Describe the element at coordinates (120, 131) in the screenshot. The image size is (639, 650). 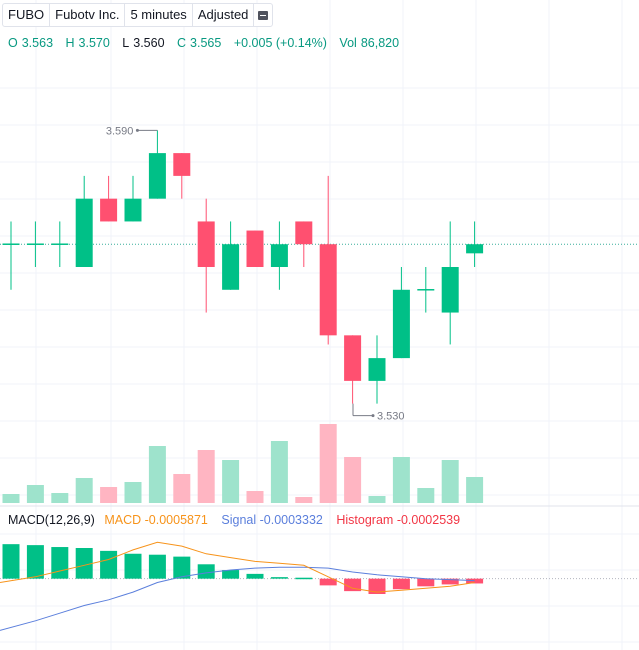
I see `high-annotation-label: 3.590` at that location.